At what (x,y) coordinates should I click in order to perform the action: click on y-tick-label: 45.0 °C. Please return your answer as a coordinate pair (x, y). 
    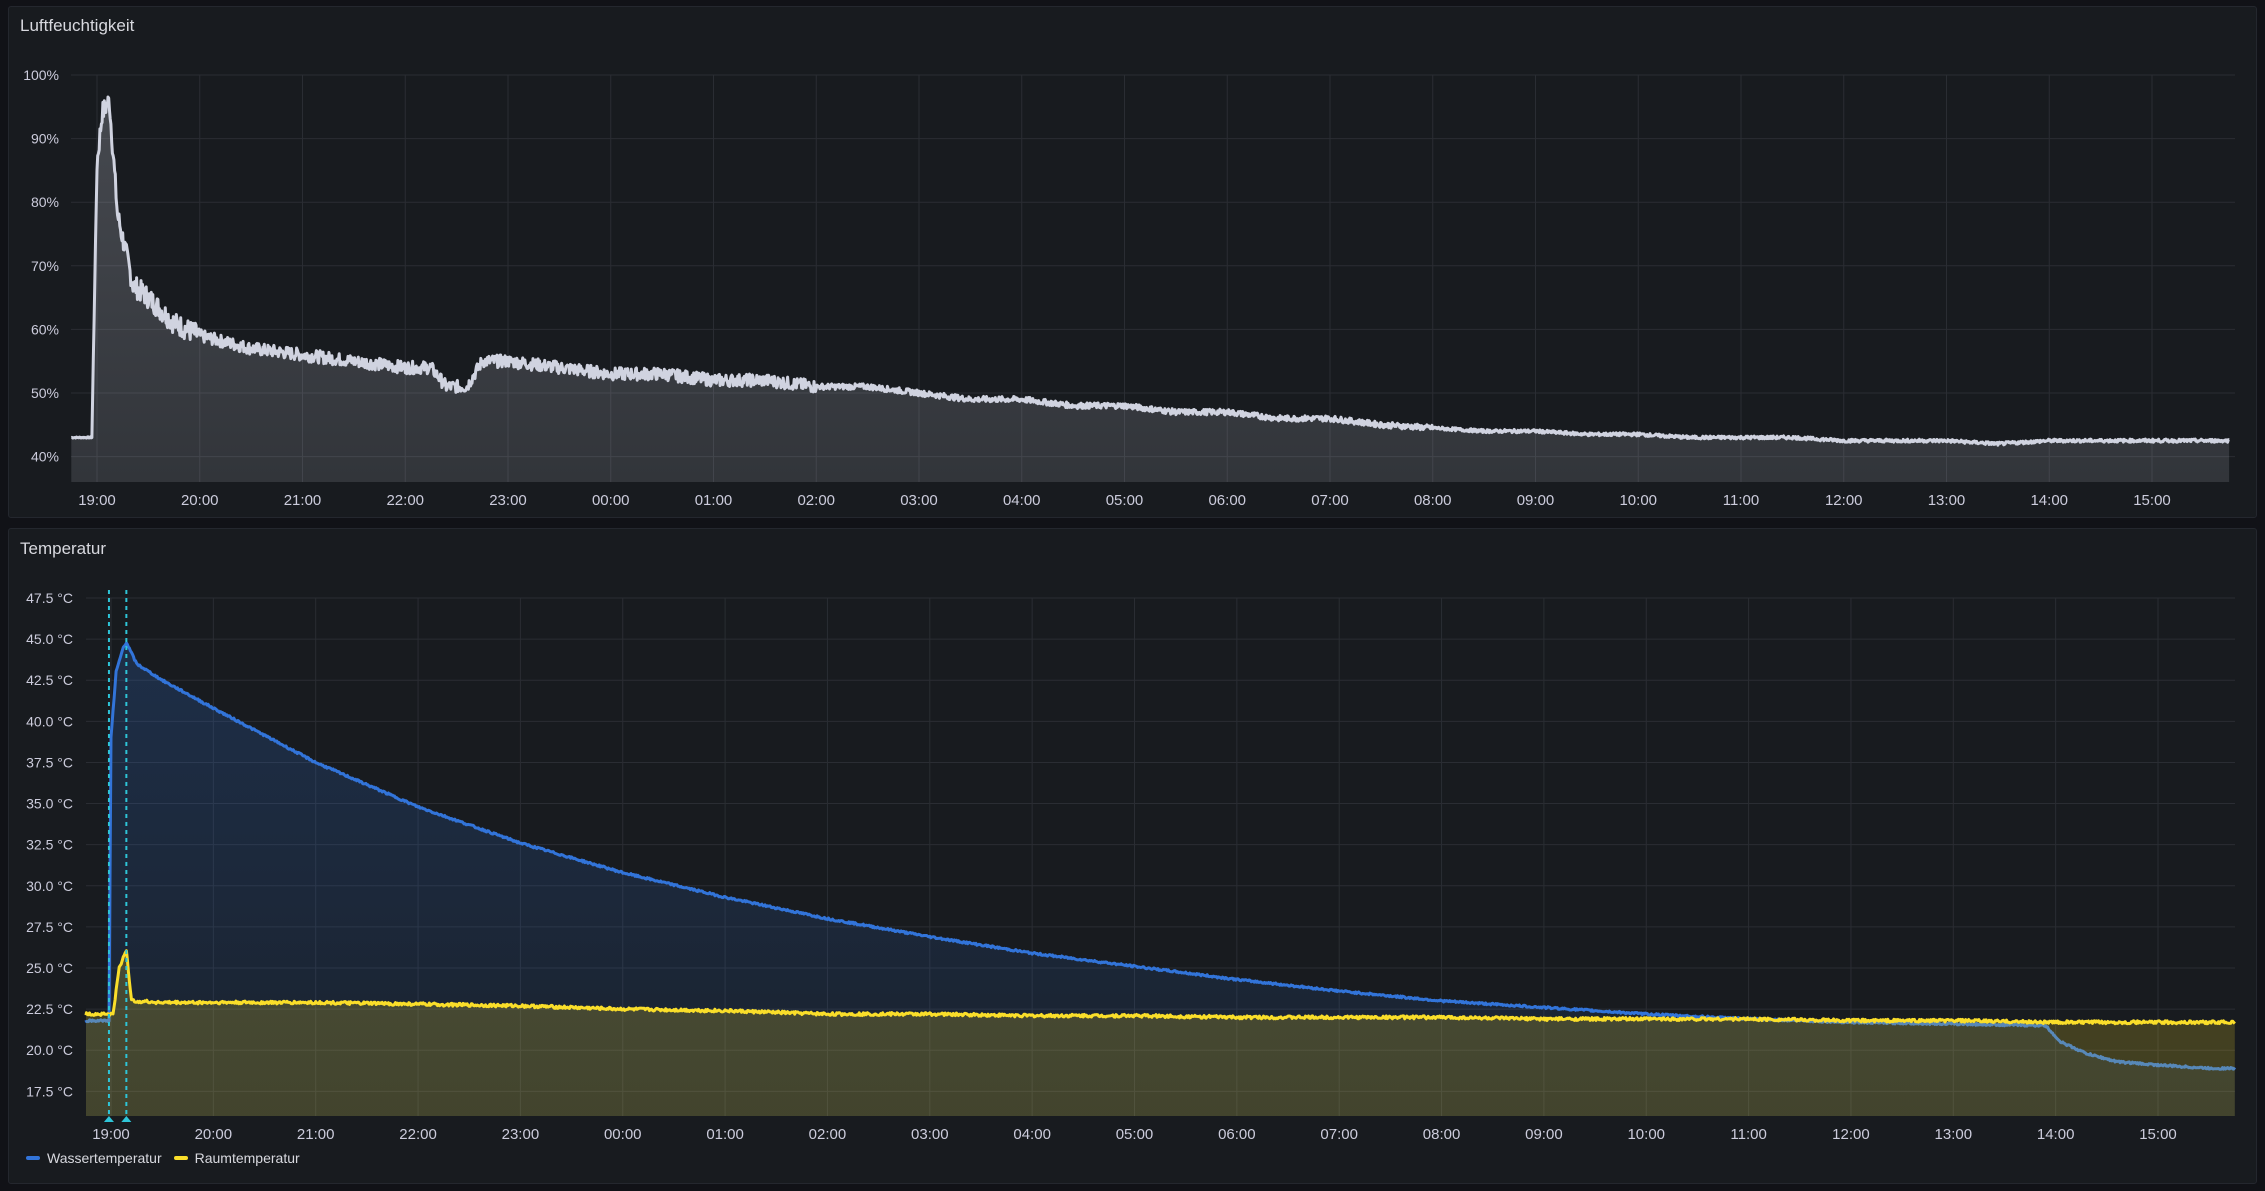
    Looking at the image, I should click on (49, 639).